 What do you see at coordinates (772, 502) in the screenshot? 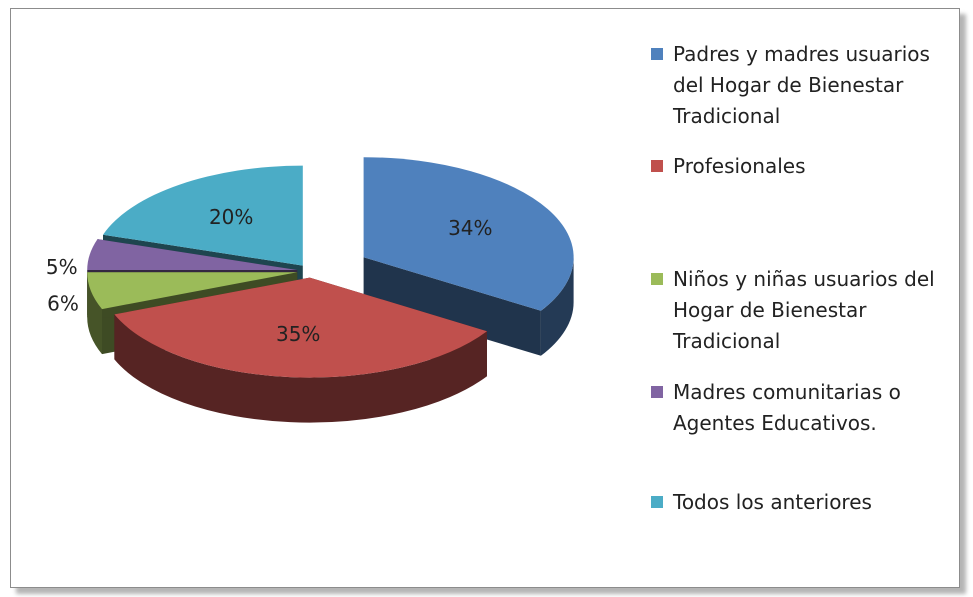
I see `legend-label: Todos los anteriores` at bounding box center [772, 502].